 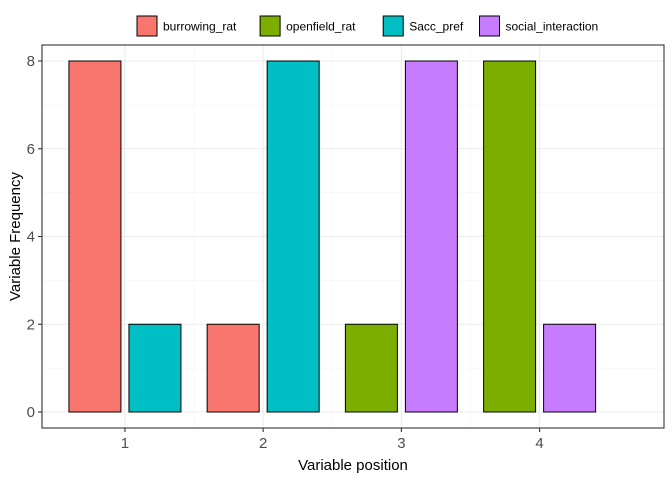 I want to click on legend-item-Sacc_pref: Sacc_pref, so click(x=423, y=26).